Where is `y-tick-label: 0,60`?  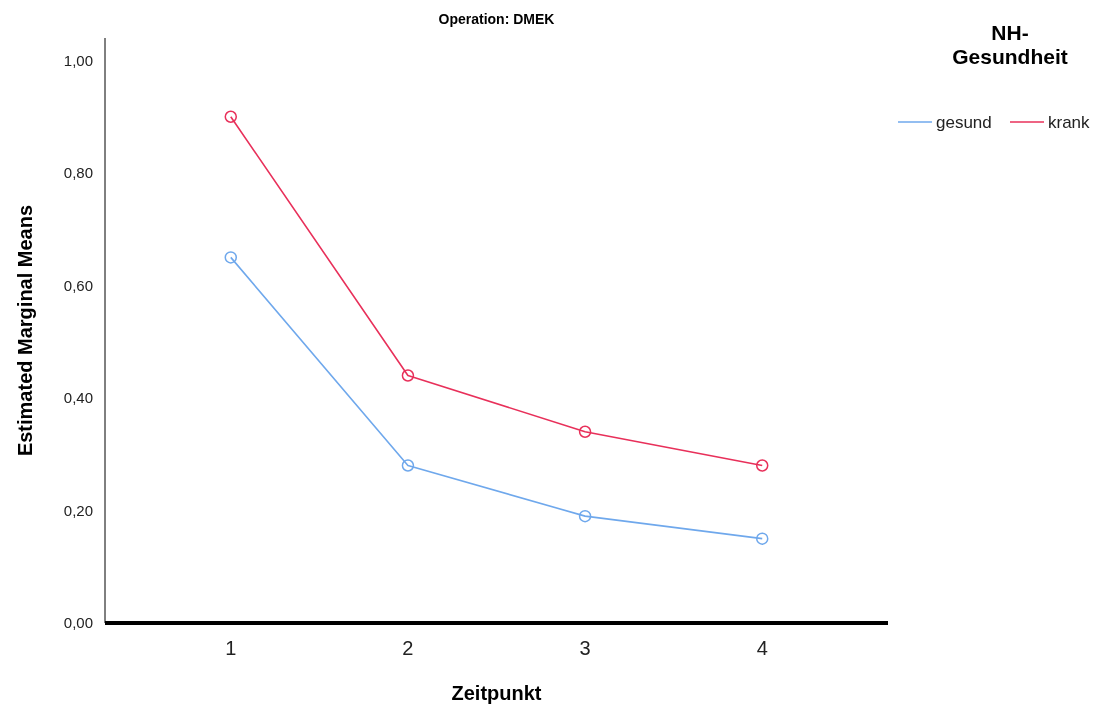
y-tick-label: 0,60 is located at coordinates (78, 285).